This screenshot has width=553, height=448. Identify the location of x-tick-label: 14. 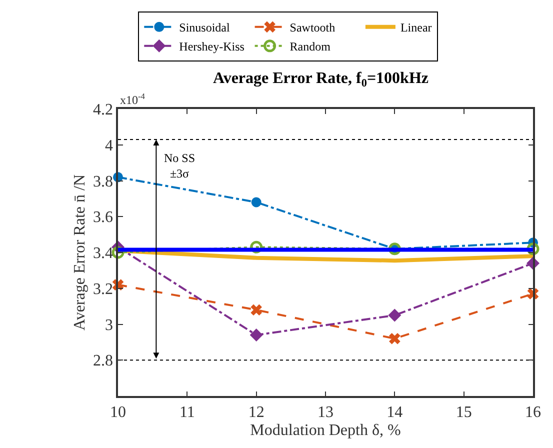
(394, 412).